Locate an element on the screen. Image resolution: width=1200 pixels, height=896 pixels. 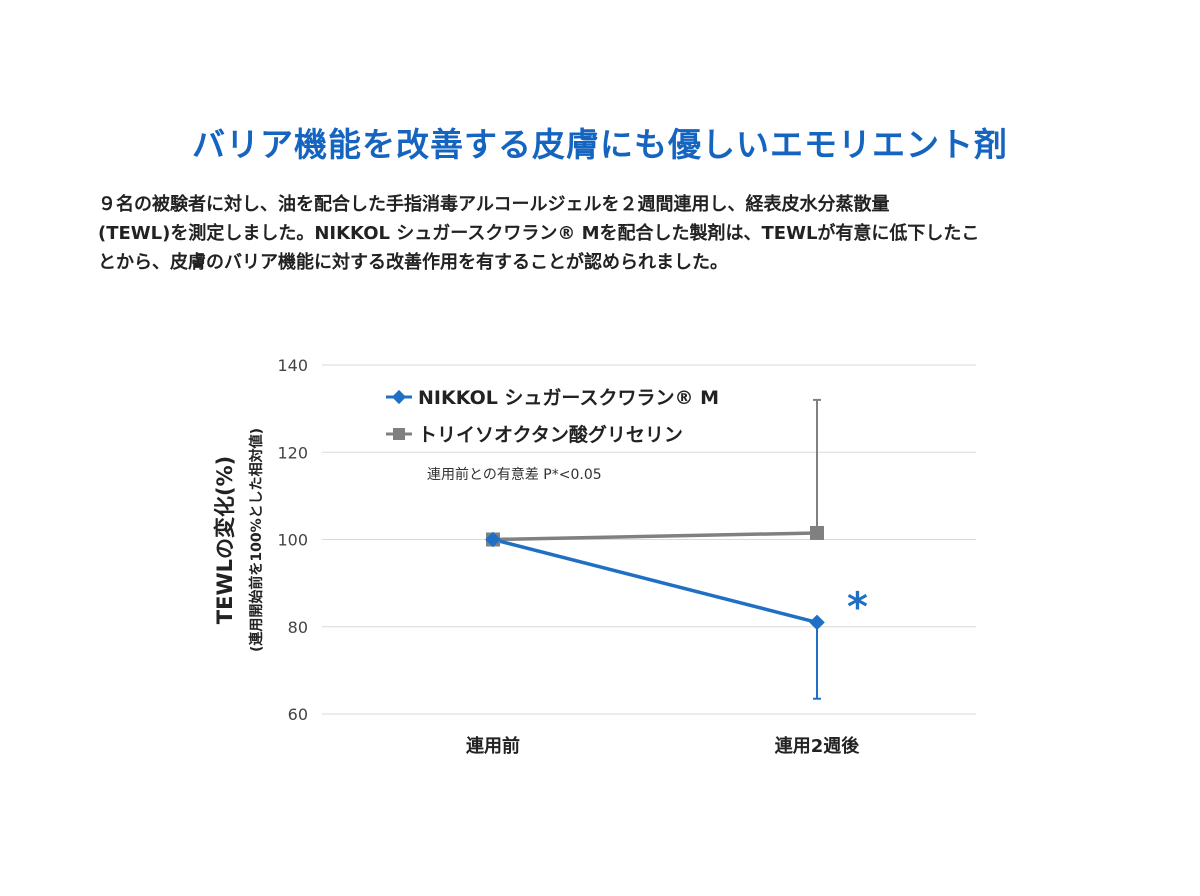
series-markers is located at coordinates (655, 578).